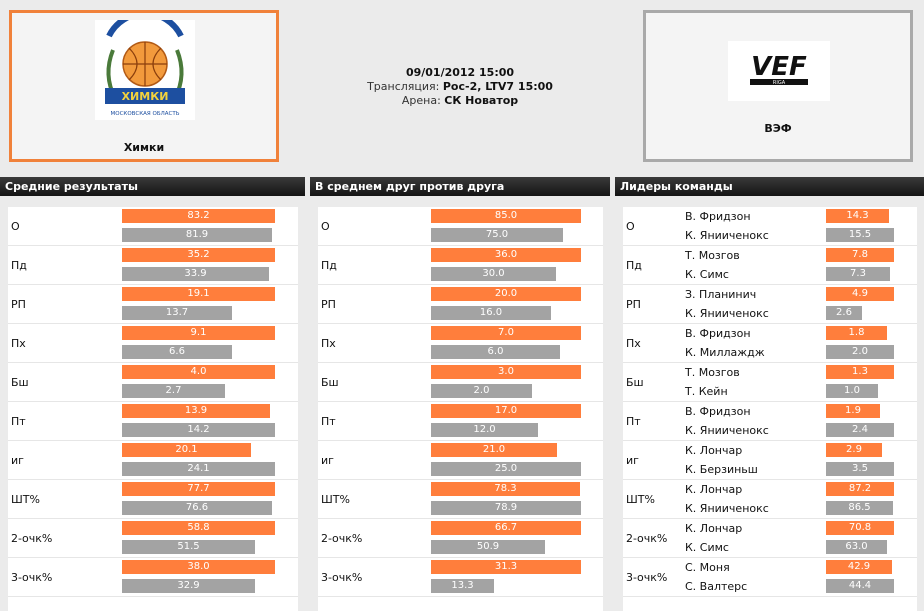 The height and width of the screenshot is (611, 924). Describe the element at coordinates (460, 226) in the screenshot. I see `stat-row: О 85.0 75.0` at that location.